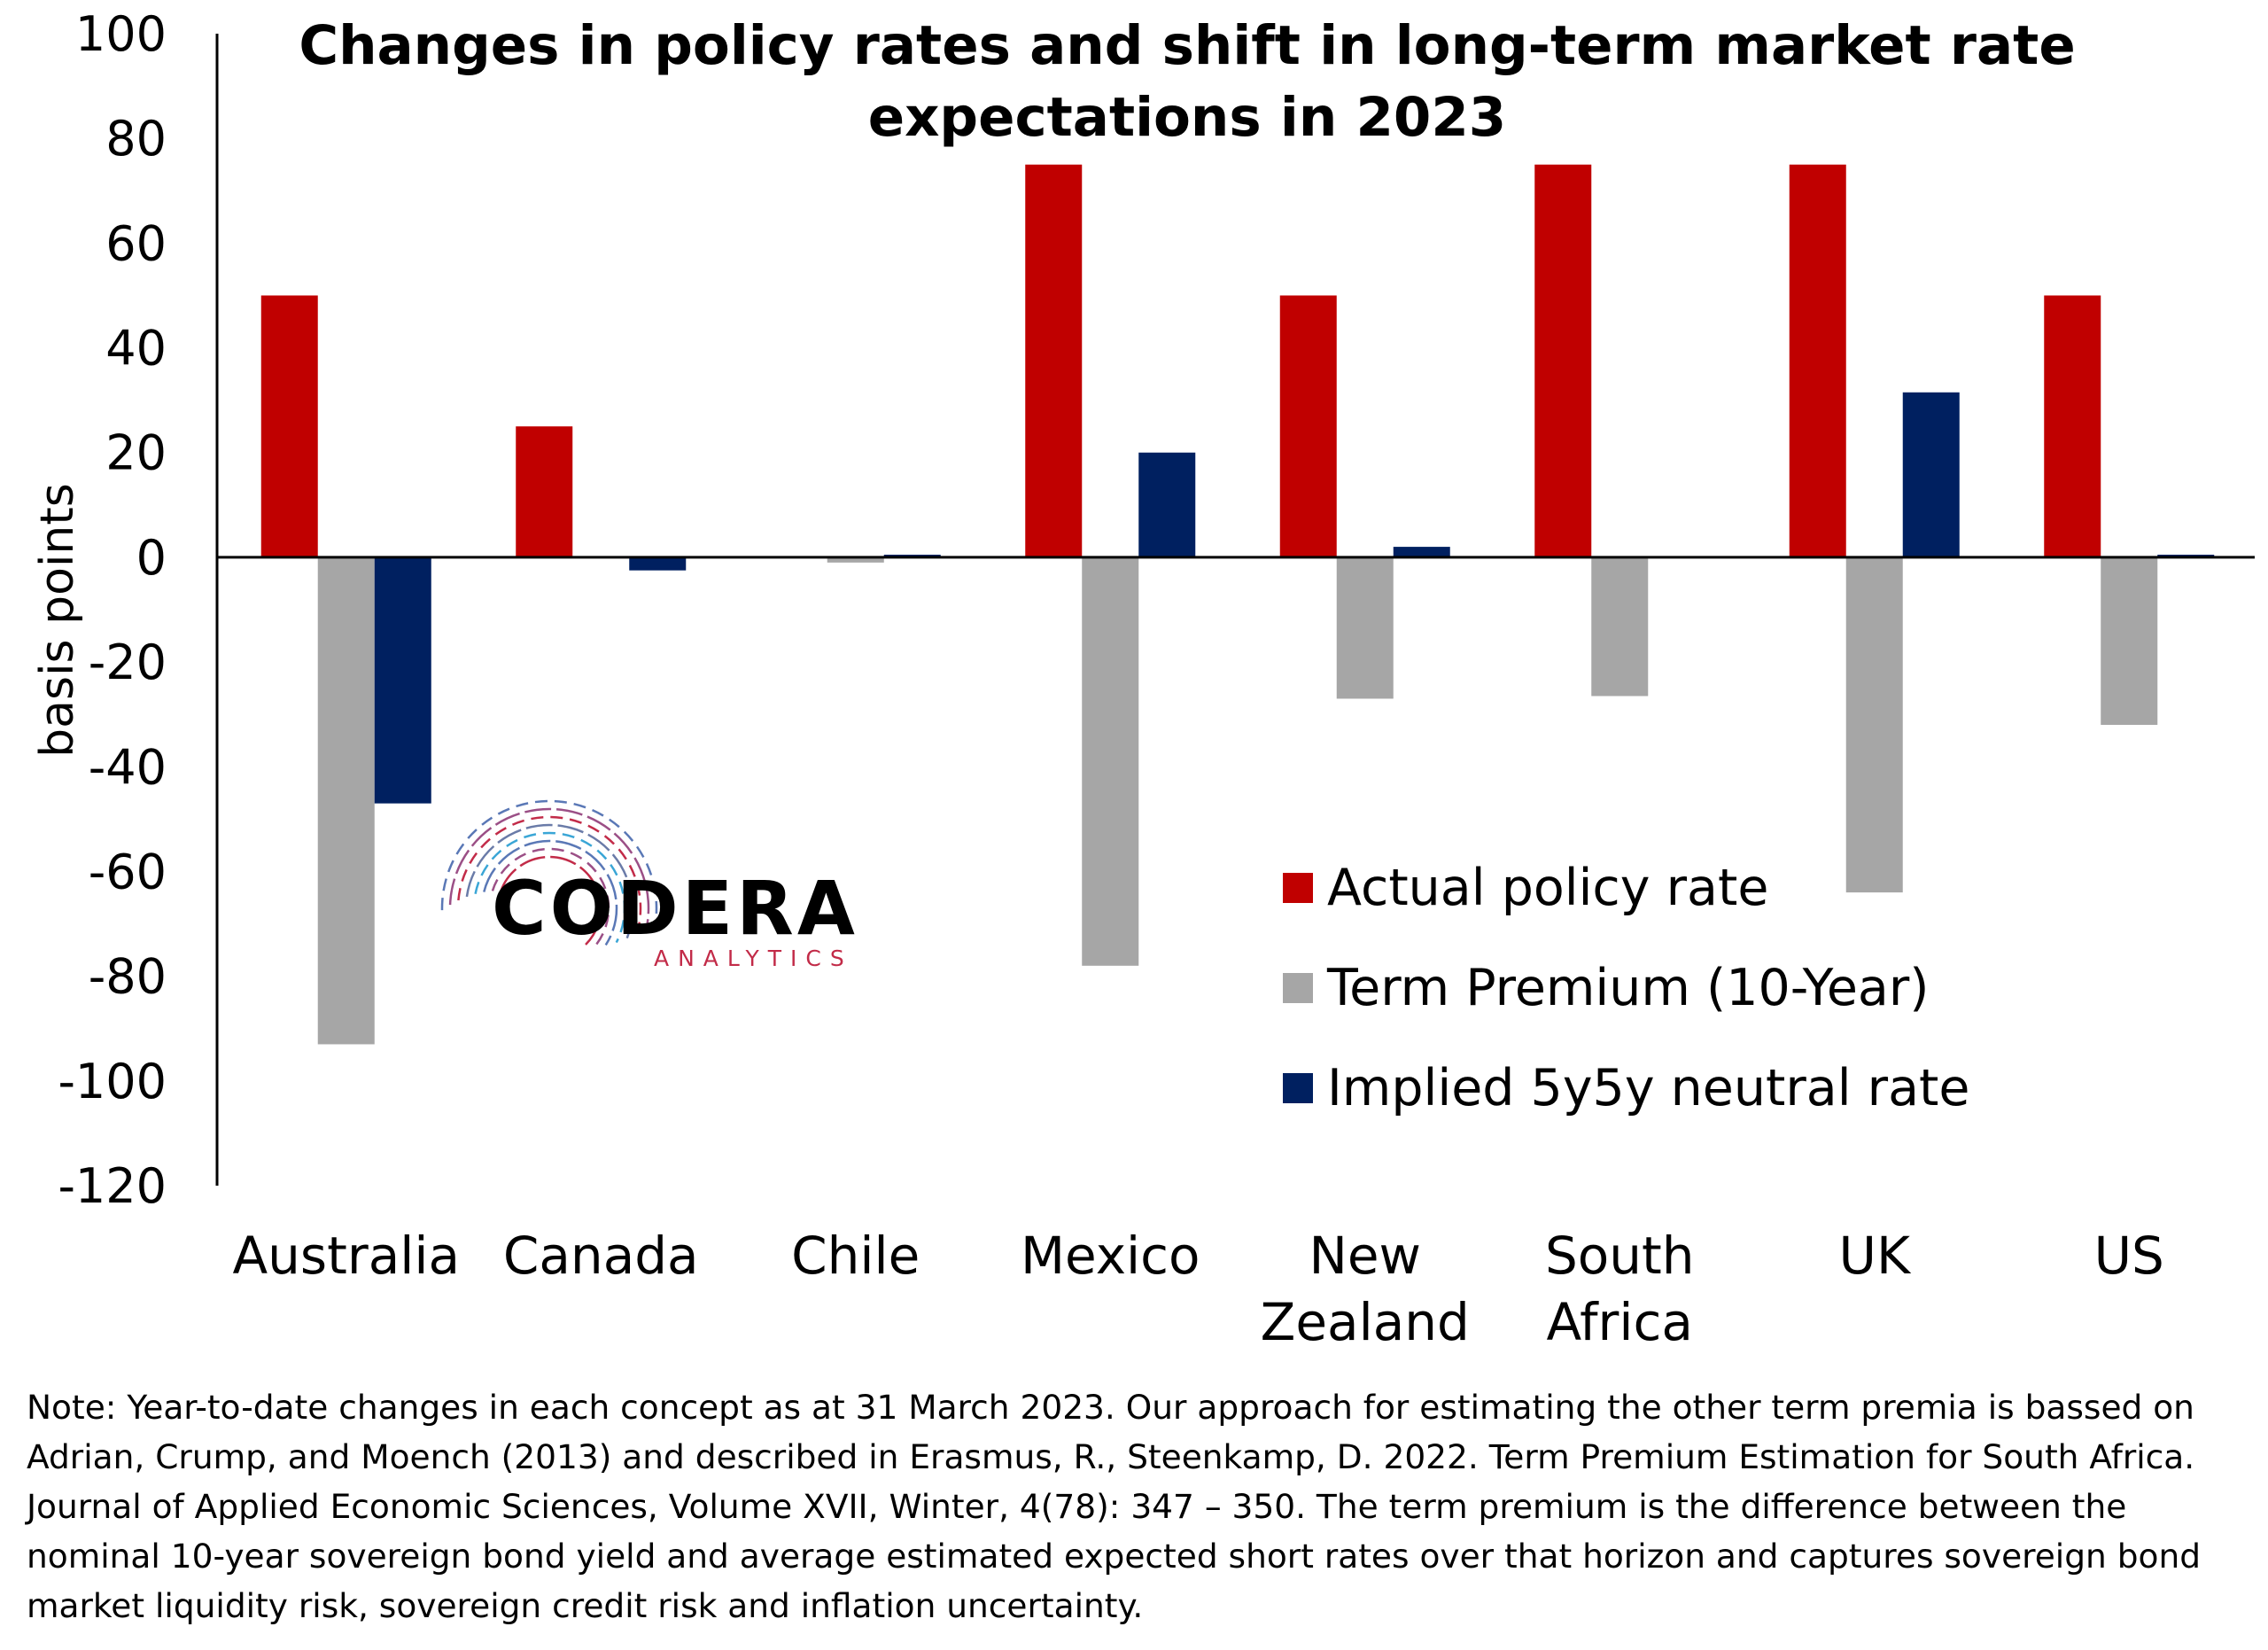 The width and height of the screenshot is (2268, 1650). What do you see at coordinates (112, 1081) in the screenshot?
I see `y-tick-label: -100` at bounding box center [112, 1081].